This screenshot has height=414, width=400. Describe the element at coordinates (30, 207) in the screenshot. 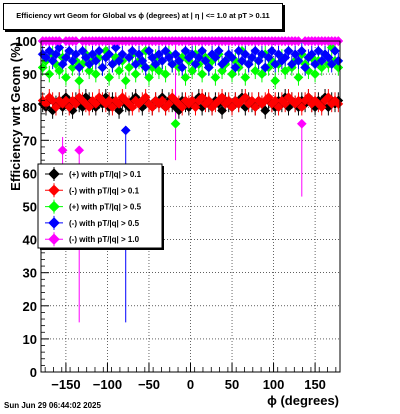

I see `y-tick-label: 50` at that location.